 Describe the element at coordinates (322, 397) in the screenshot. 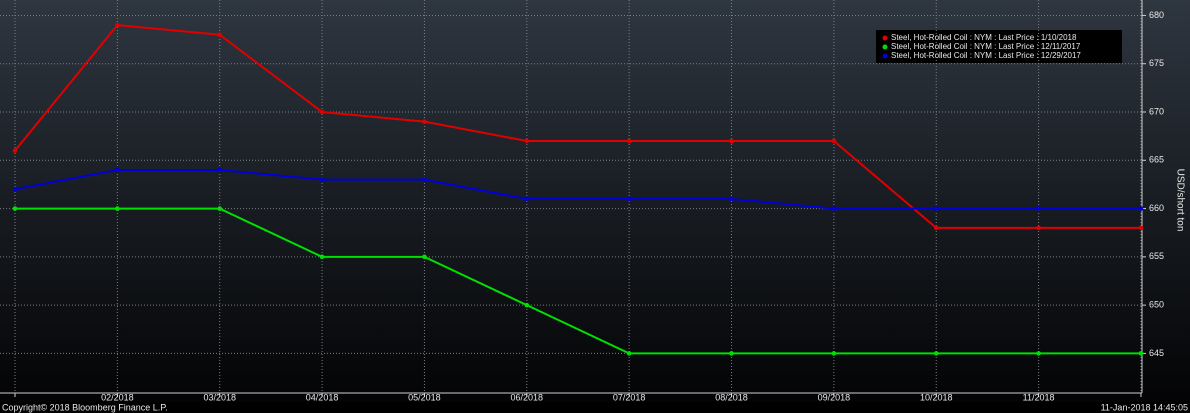

I see `x-tick-label: 04/2018` at that location.